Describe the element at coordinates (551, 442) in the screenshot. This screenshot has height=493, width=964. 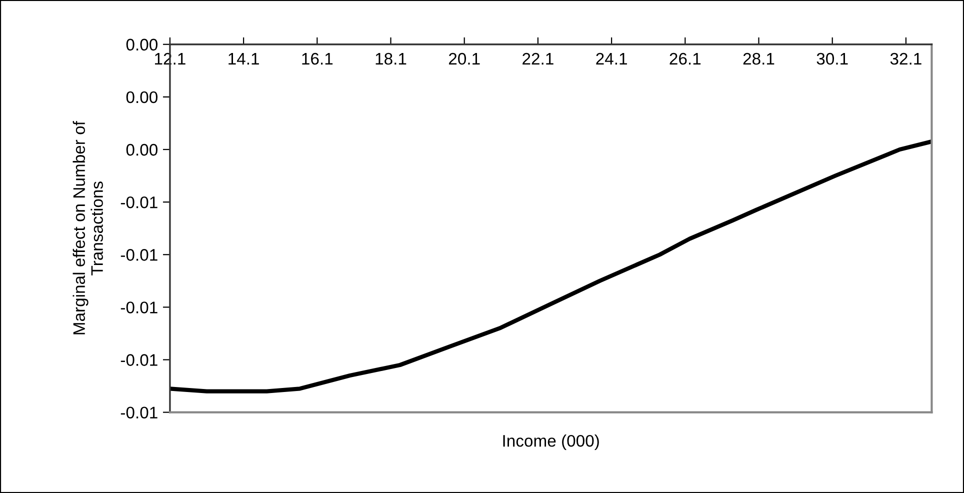
I see `x-axis-title: Income (000)` at that location.